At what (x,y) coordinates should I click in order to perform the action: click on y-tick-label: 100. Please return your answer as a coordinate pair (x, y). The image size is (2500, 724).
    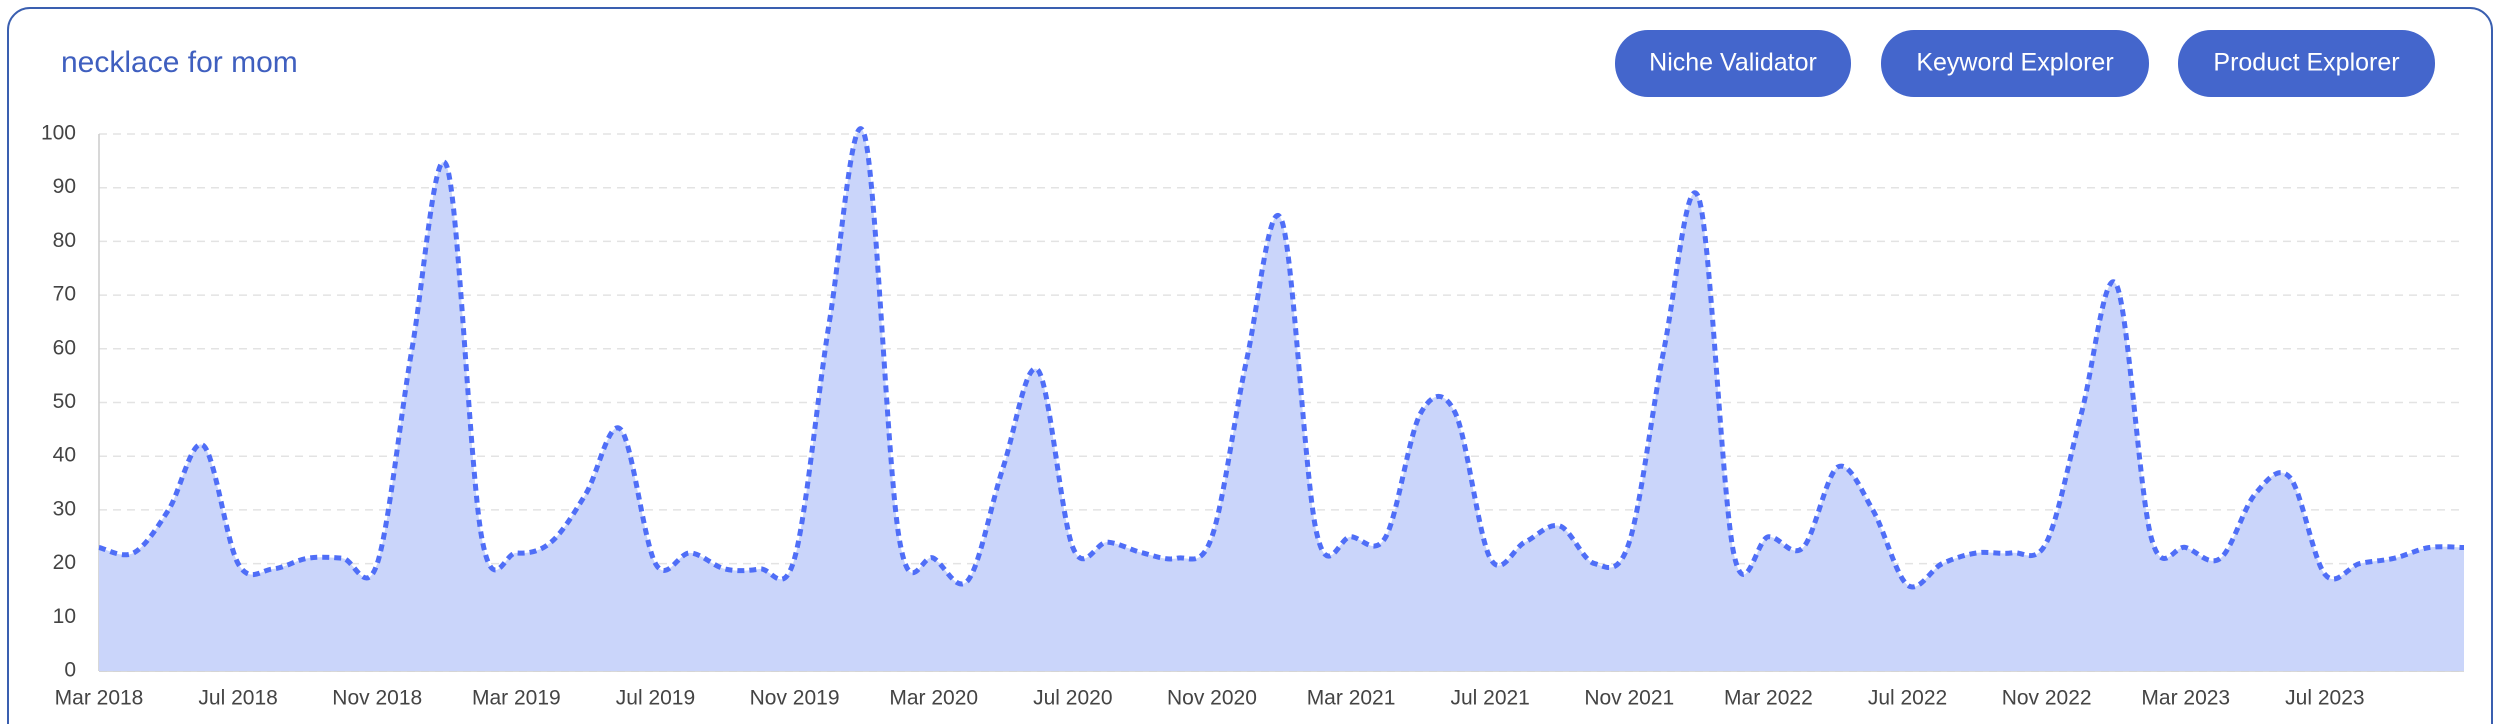
    Looking at the image, I should click on (58, 133).